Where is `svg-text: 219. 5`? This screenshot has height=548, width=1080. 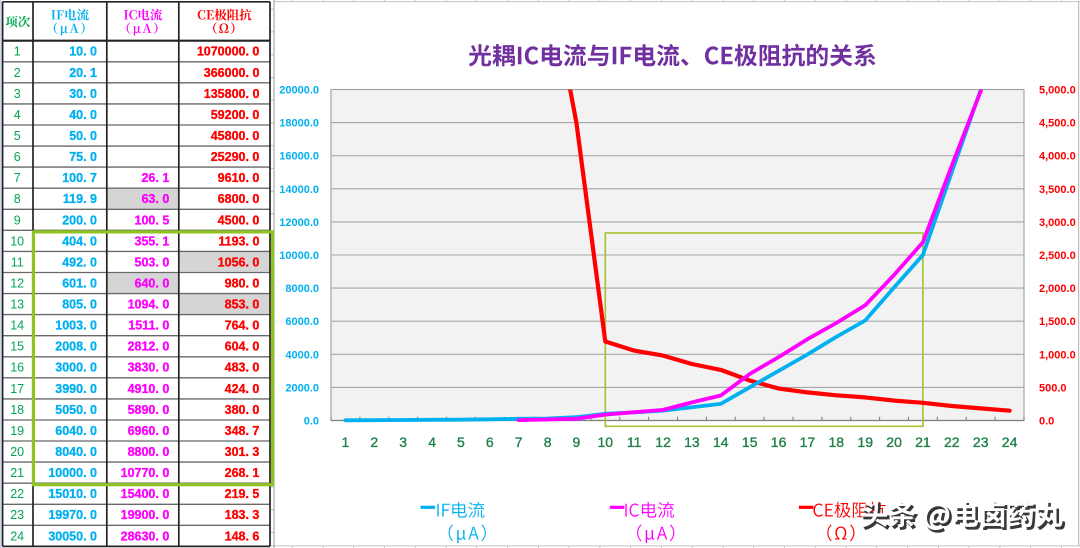 svg-text: 219. 5 is located at coordinates (242, 494).